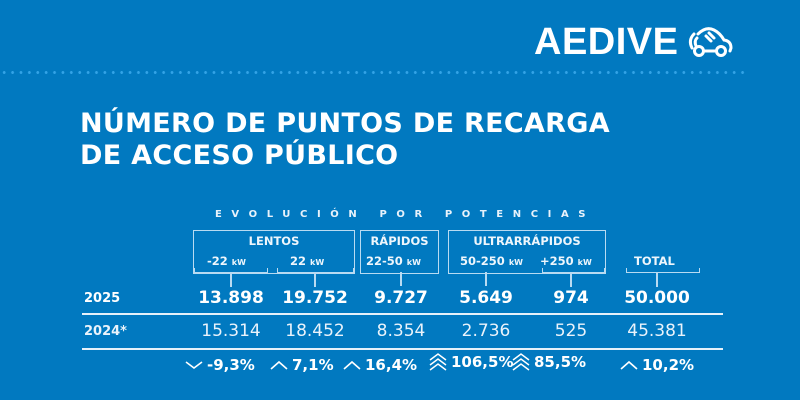 This screenshot has height=400, width=800. Describe the element at coordinates (486, 298) in the screenshot. I see `cell-value: 5.649` at that location.